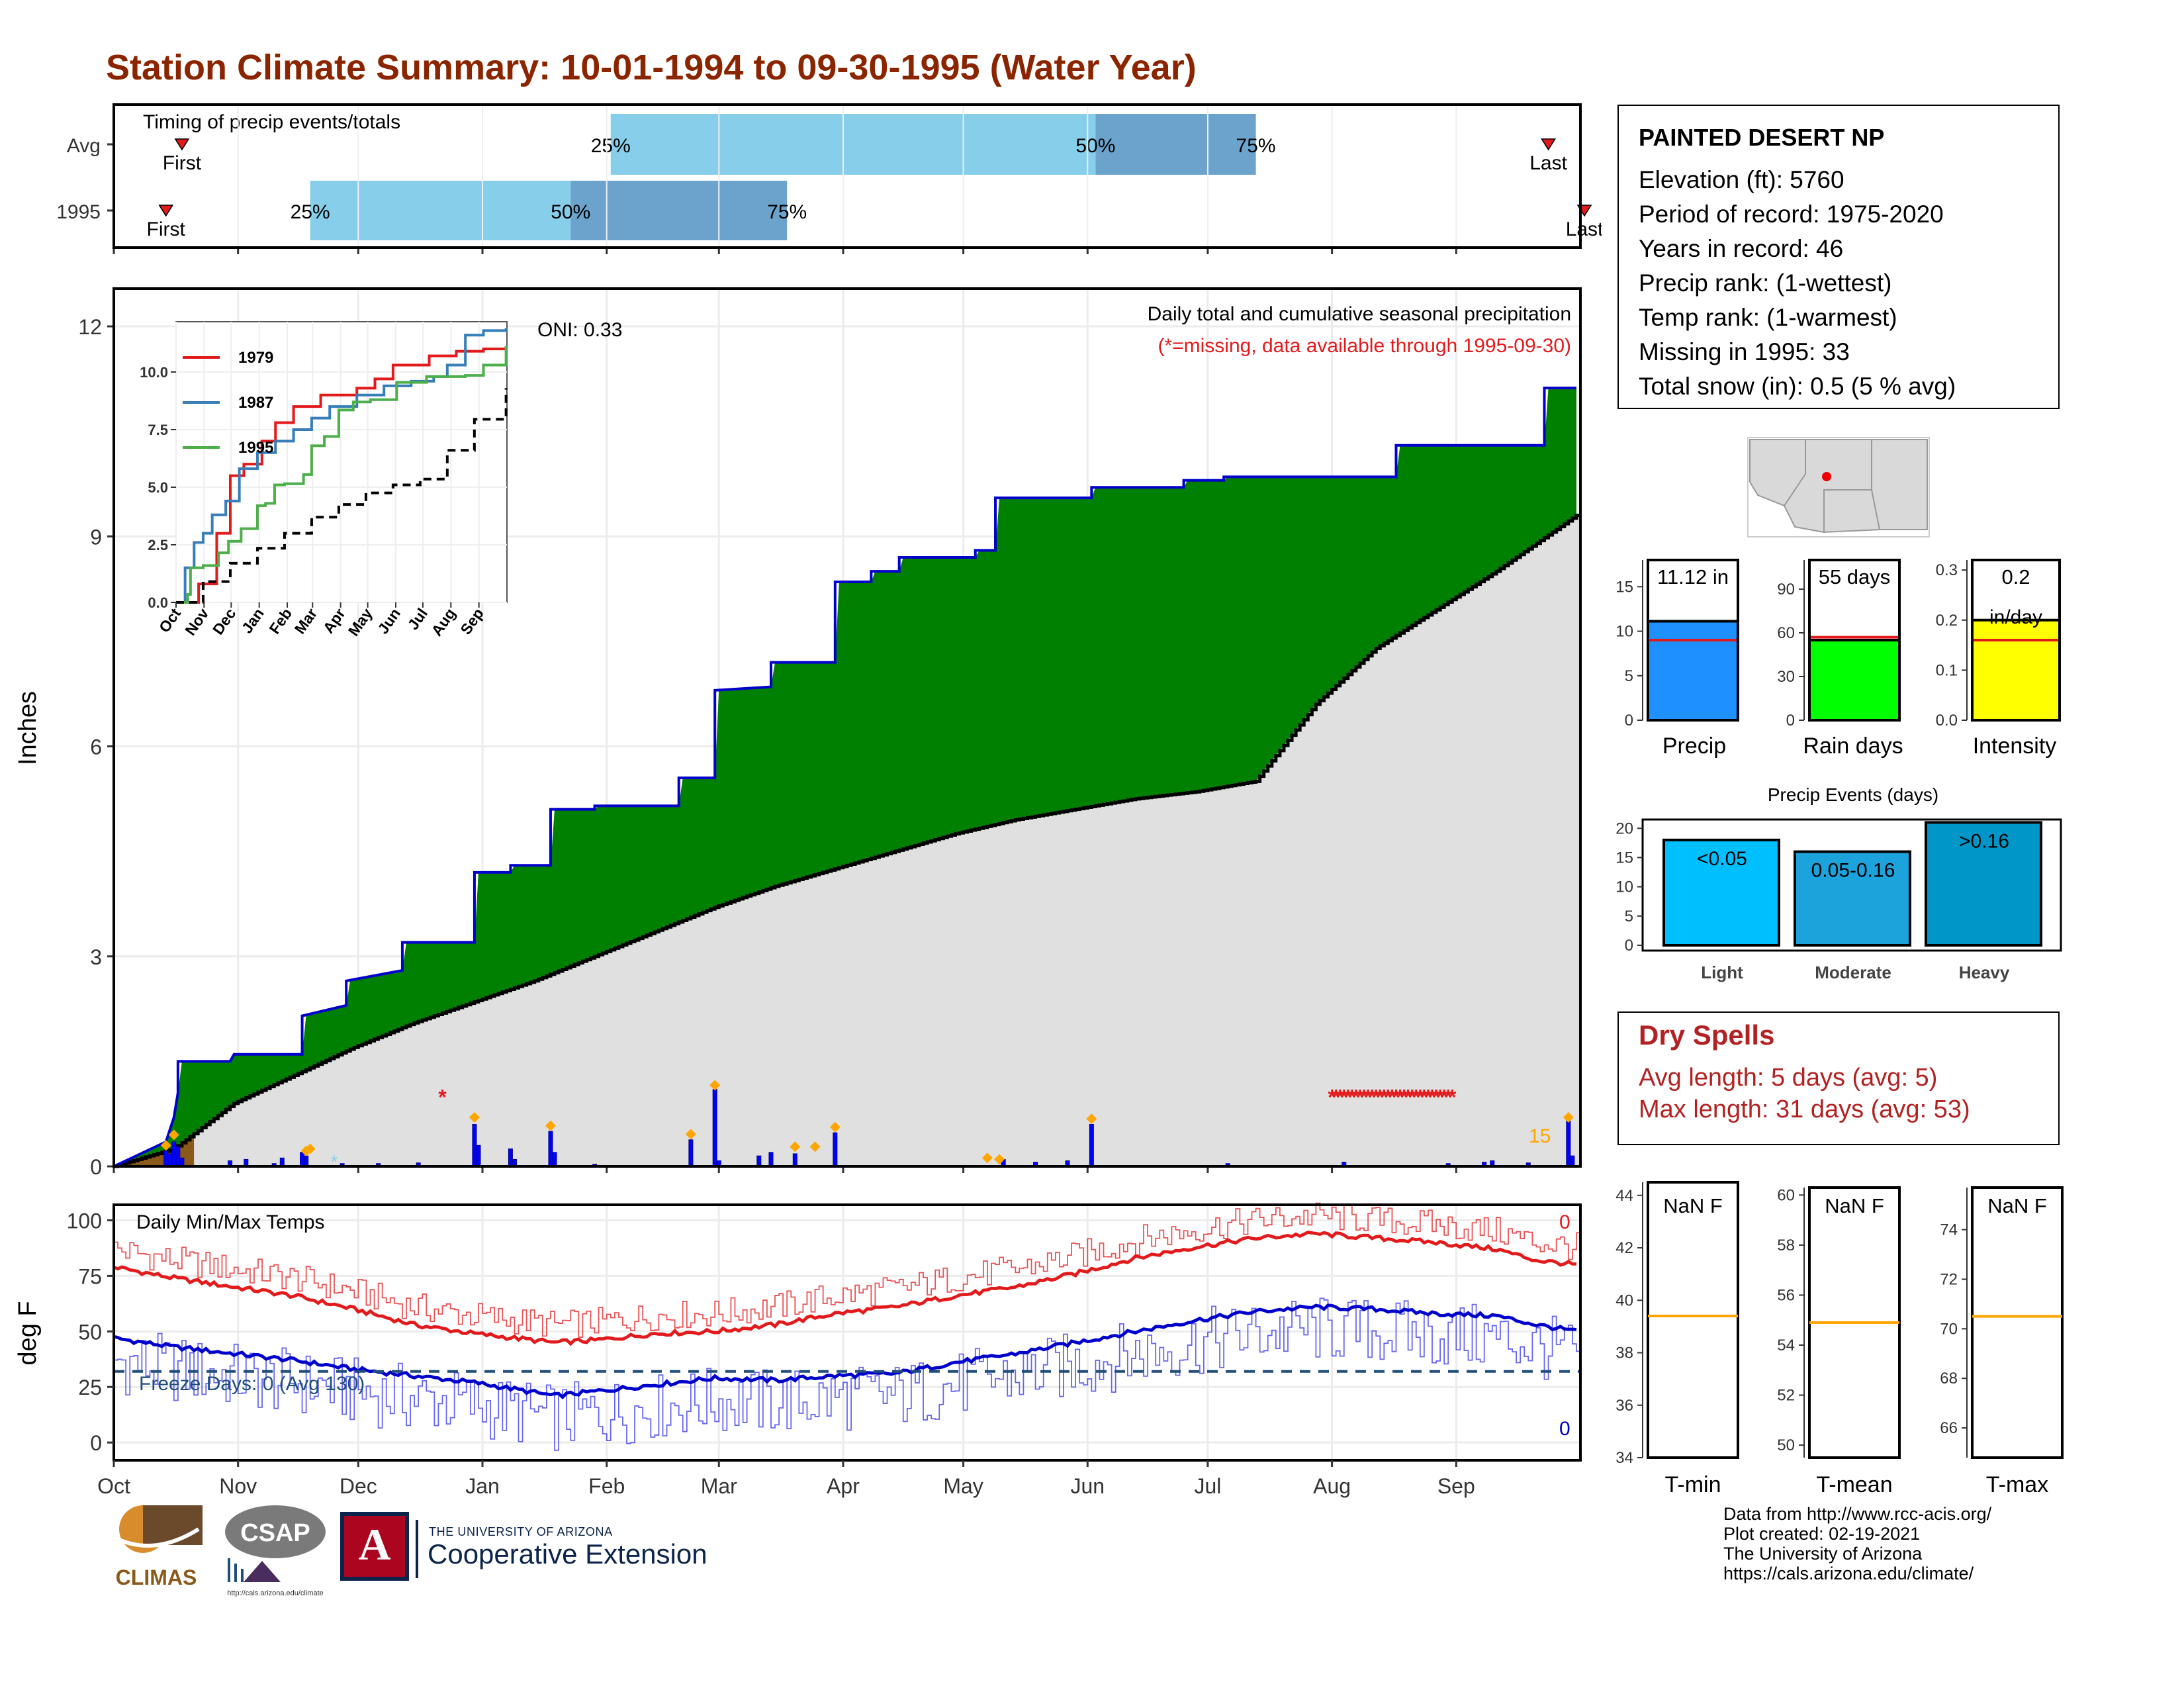 The height and width of the screenshot is (1688, 2184). I want to click on temp-bar-frame, so click(2017, 1322).